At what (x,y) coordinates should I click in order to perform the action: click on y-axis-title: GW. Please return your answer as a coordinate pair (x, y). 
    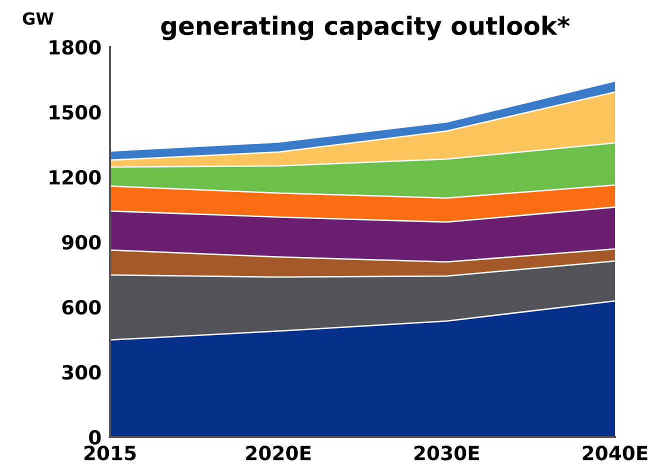
    Looking at the image, I should click on (38, 18).